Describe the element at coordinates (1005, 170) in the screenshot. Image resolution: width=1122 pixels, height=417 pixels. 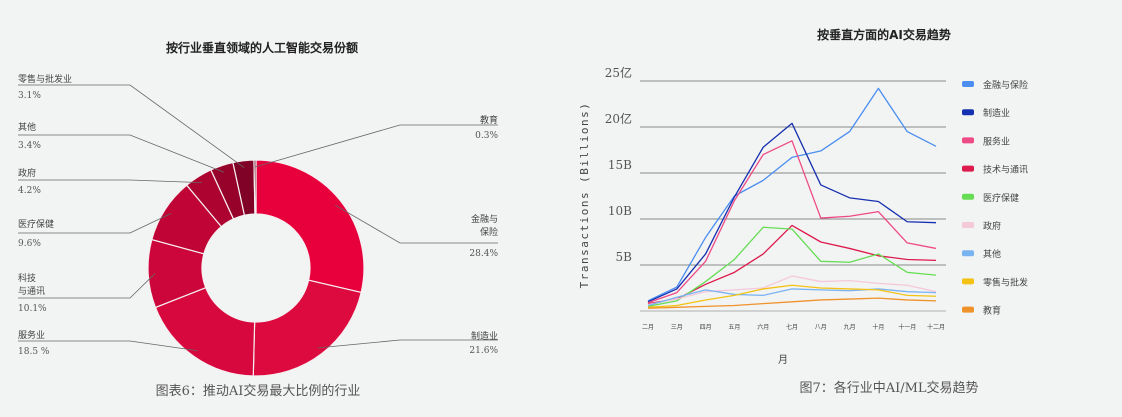
I see `legend-label-3: 技术与通讯` at that location.